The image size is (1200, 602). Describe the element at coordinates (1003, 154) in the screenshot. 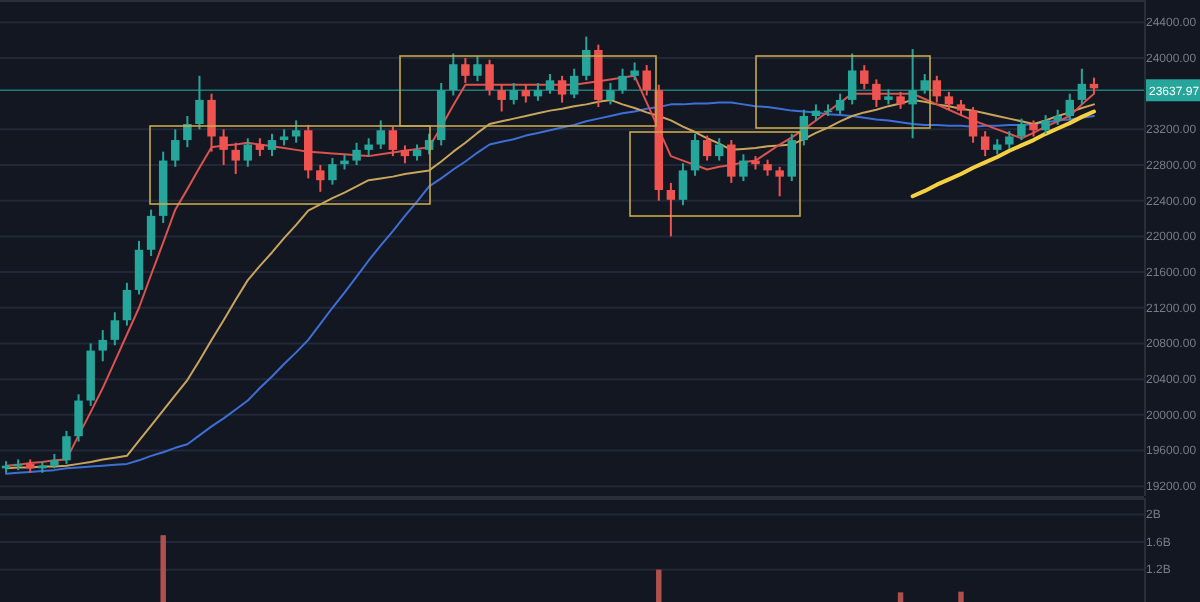

I see `line-series` at that location.